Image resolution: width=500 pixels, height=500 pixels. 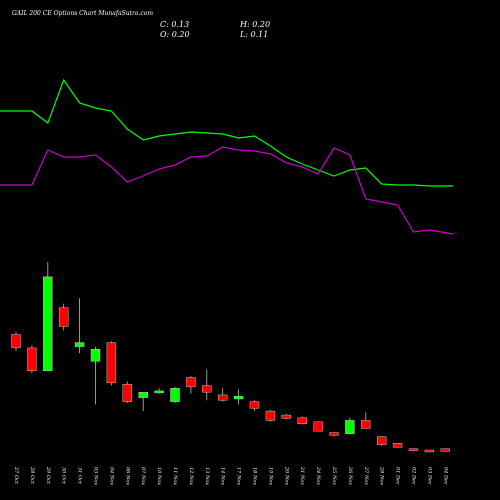 What do you see at coordinates (96, 476) in the screenshot?
I see `x-tick-label: 03 Nov` at bounding box center [96, 476].